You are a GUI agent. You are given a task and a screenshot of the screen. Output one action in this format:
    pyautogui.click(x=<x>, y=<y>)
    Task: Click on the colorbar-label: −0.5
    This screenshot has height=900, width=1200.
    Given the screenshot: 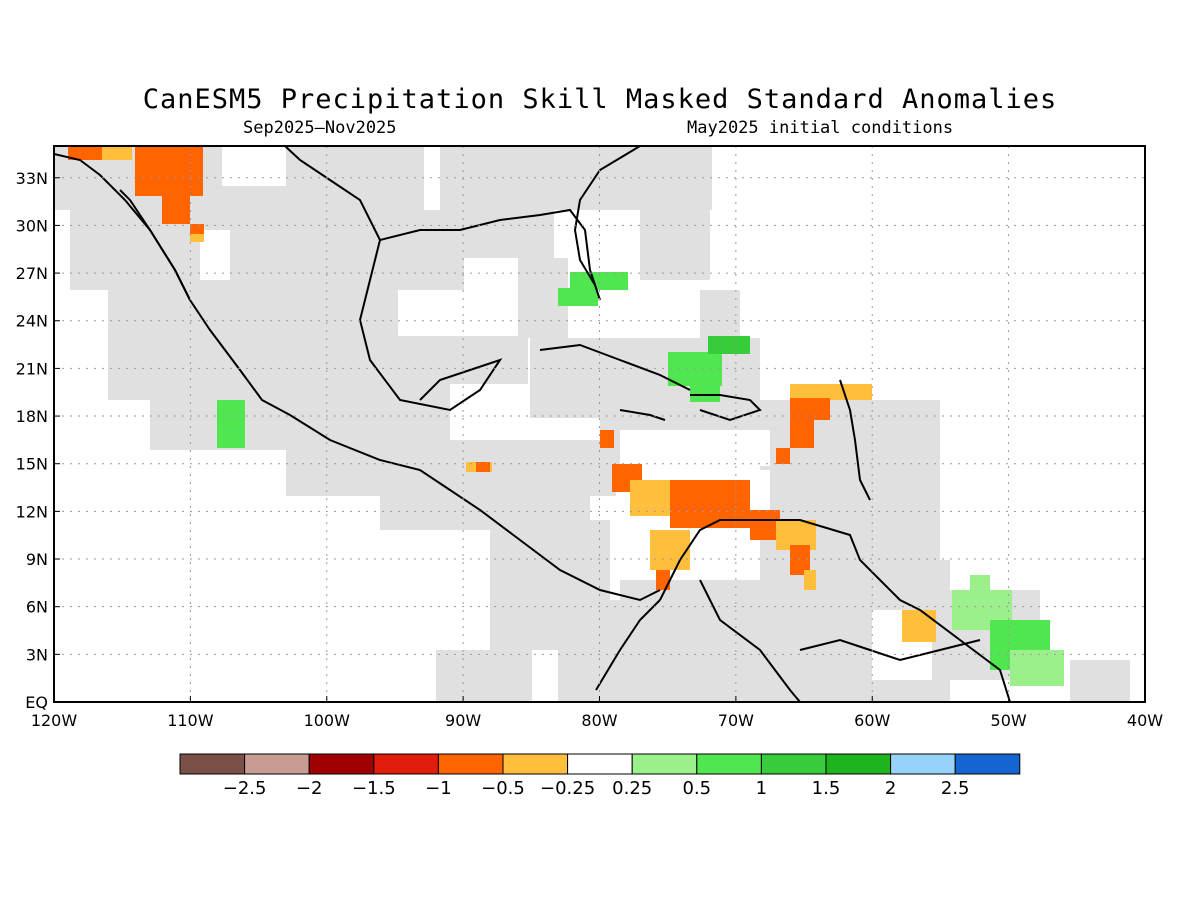 What is the action you would take?
    pyautogui.click(x=503, y=788)
    